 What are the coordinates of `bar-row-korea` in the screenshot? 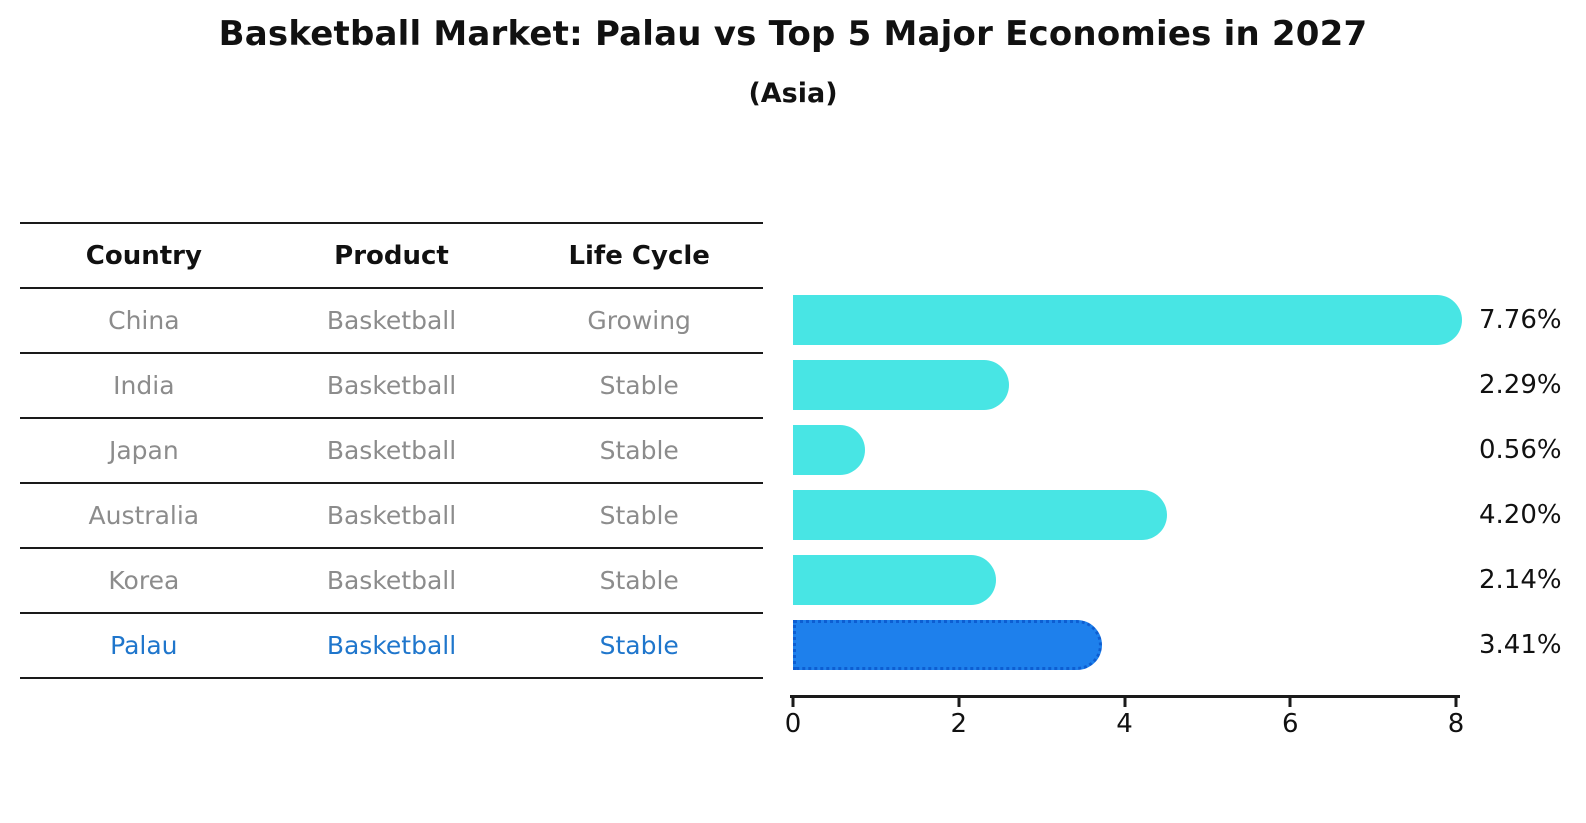 It's located at (894, 579).